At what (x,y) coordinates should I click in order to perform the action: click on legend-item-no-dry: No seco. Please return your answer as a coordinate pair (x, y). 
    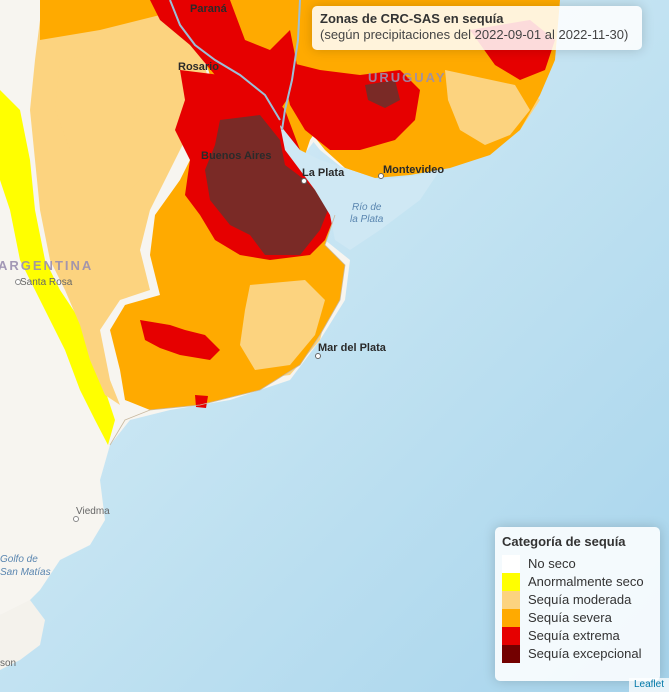
    Looking at the image, I should click on (577, 564).